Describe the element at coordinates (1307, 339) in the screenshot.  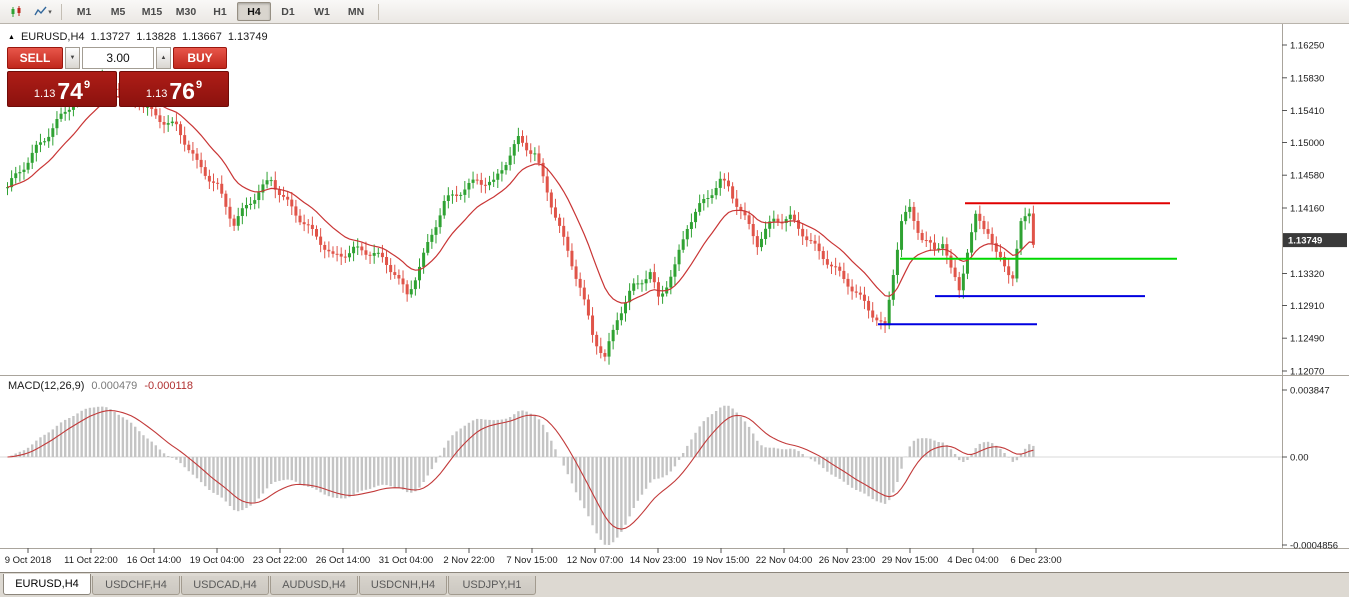
I see `price-tick-label: 1.12490` at that location.